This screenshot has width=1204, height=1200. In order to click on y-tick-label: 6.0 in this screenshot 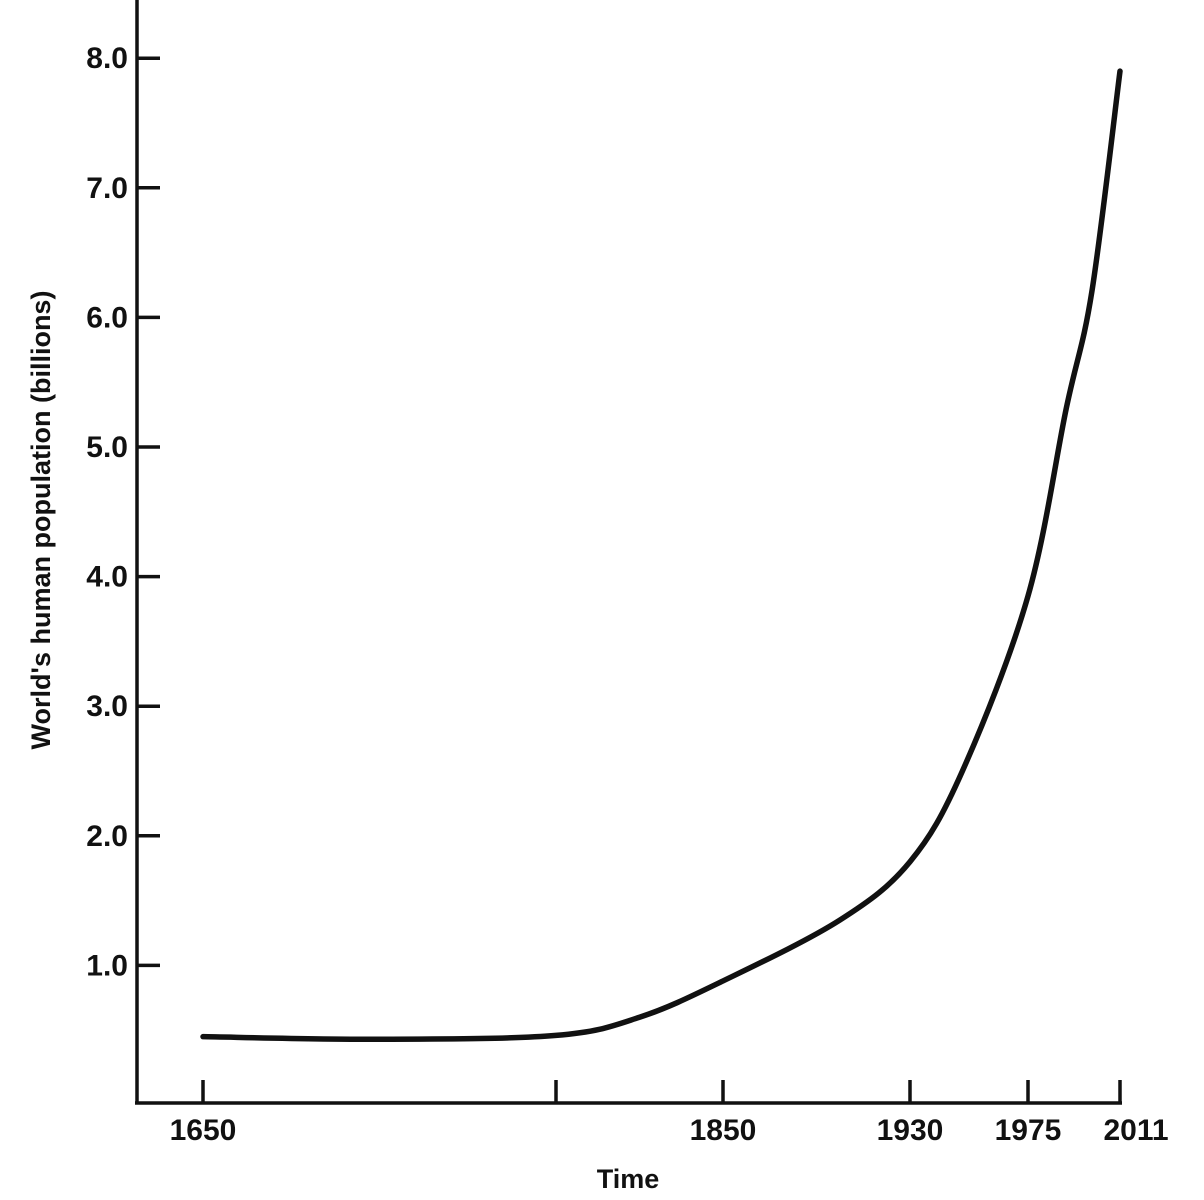, I will do `click(107, 317)`.